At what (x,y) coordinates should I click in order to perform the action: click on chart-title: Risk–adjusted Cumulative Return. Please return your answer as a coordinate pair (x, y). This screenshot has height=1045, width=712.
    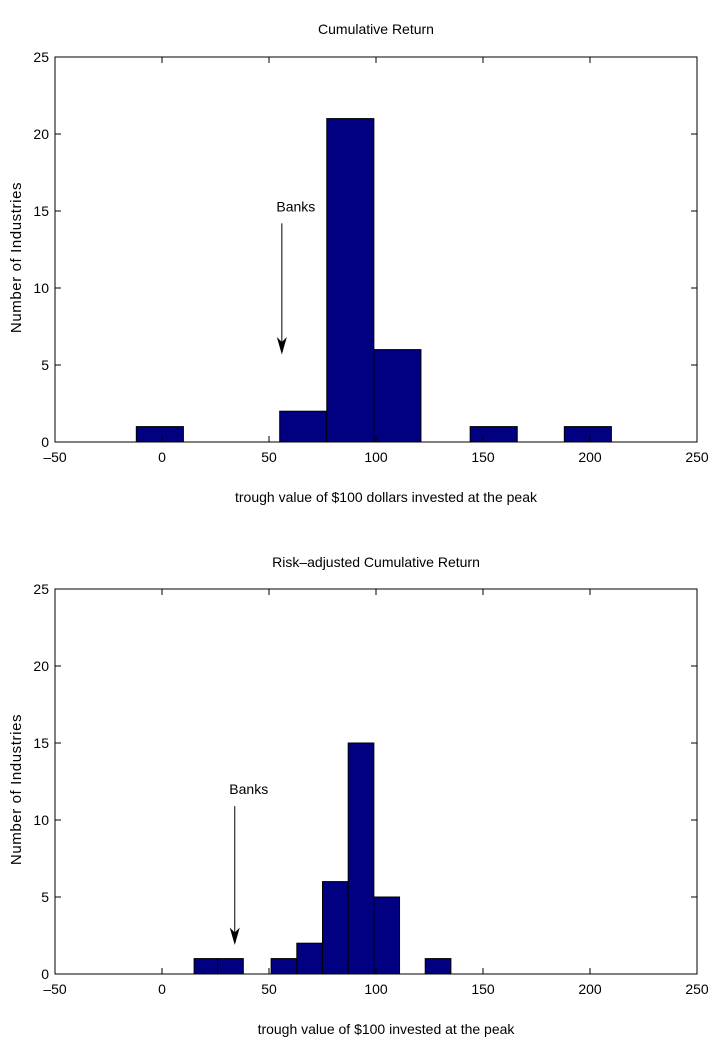
    Looking at the image, I should click on (376, 562).